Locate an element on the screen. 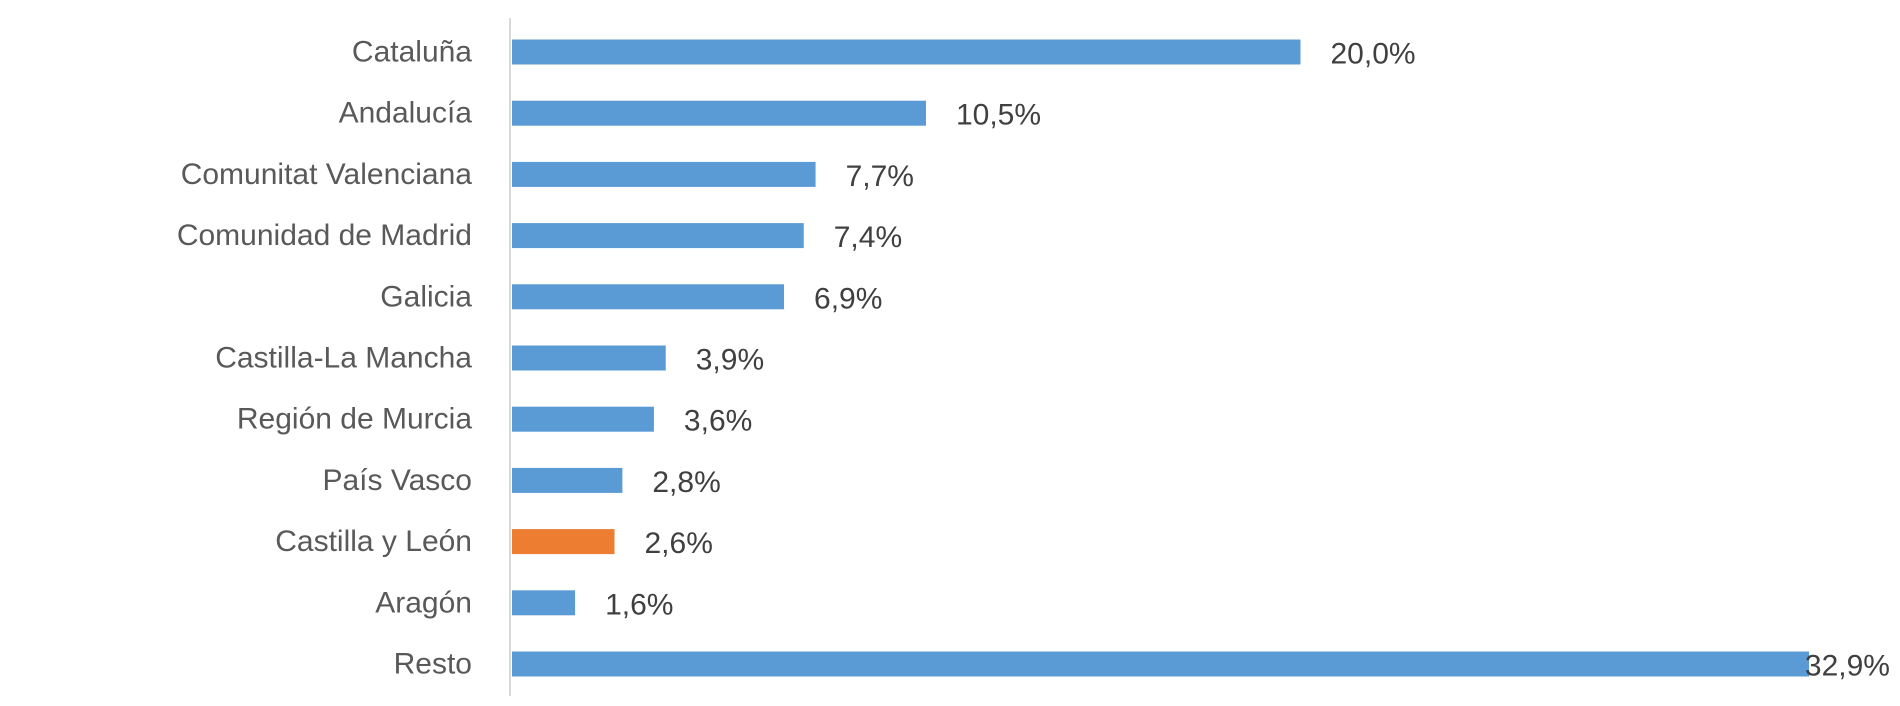 This screenshot has width=1900, height=706. category-label-region-de-murcia: Región de Murcia is located at coordinates (354, 419).